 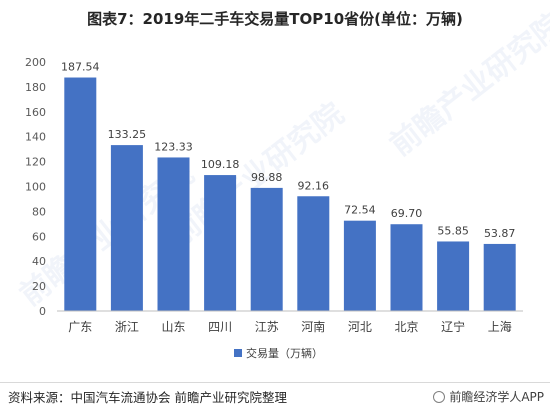 What do you see at coordinates (35, 137) in the screenshot?
I see `y-tick-label: 140` at bounding box center [35, 137].